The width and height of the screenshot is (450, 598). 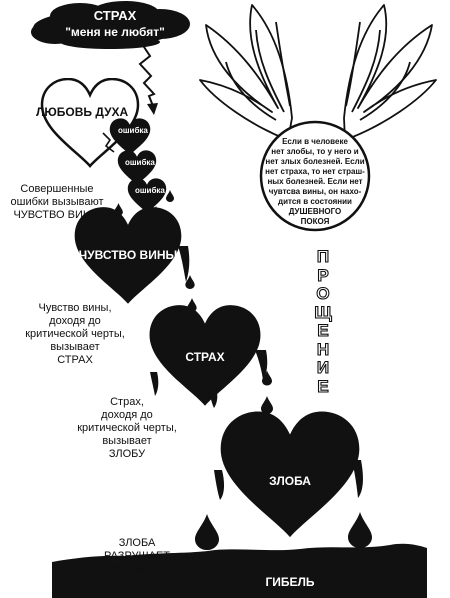 What do you see at coordinates (290, 481) in the screenshot?
I see `anger-heart-label: ЗЛОБА` at bounding box center [290, 481].